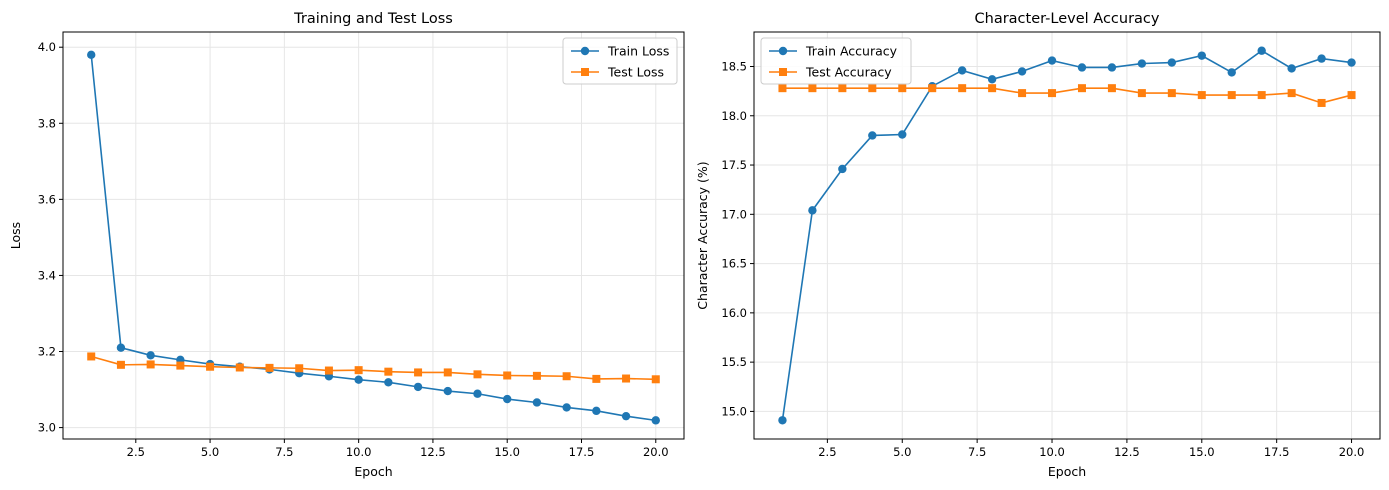 Image resolution: width=1389 pixels, height=490 pixels. I want to click on test-loss-legend-marker, so click(585, 72).